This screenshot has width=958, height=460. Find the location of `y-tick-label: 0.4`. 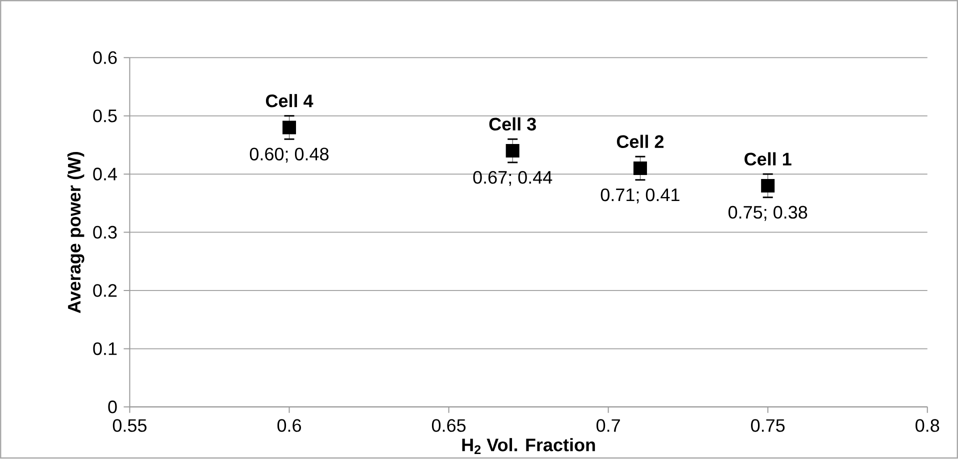

y-tick-label: 0.4 is located at coordinates (105, 174).